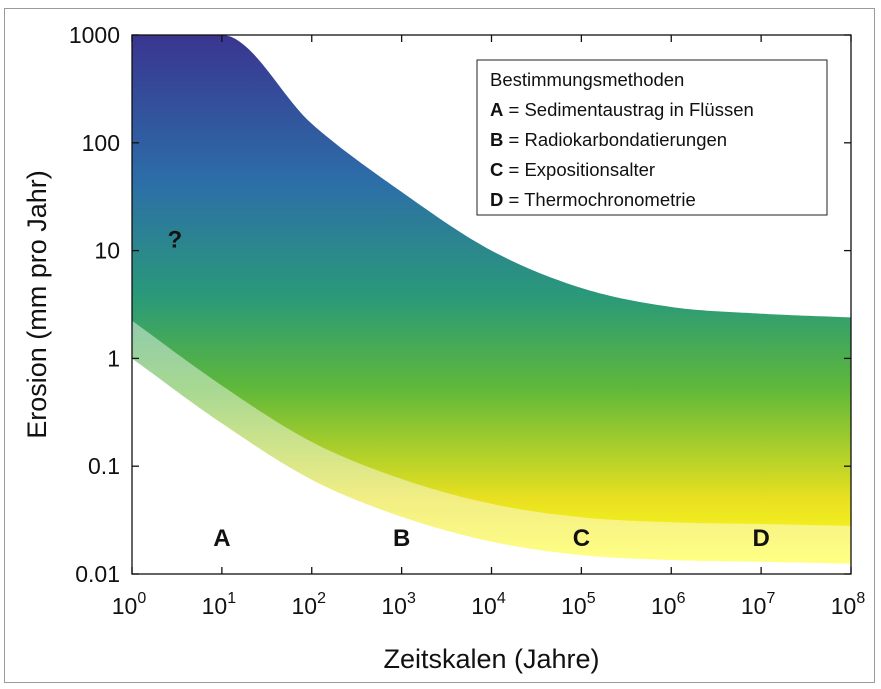 The width and height of the screenshot is (881, 689). I want to click on legend-box, so click(652, 137).